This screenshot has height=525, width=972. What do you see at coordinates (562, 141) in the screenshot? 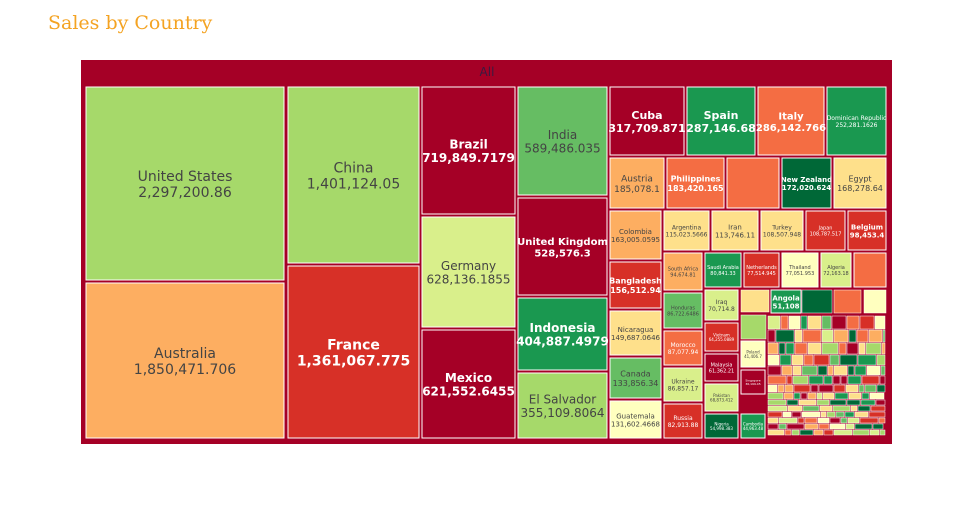
I see `treemap-rect-india` at bounding box center [562, 141].